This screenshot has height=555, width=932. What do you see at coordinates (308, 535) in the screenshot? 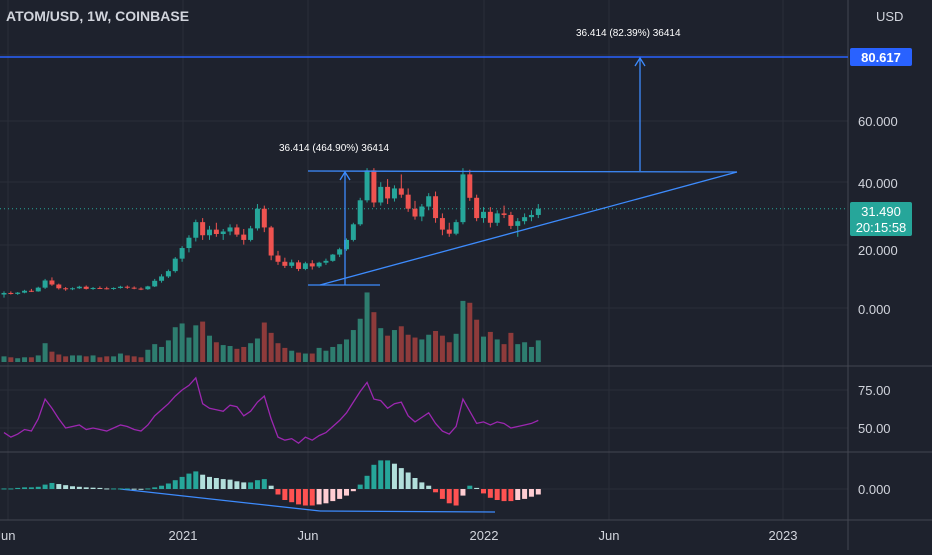
I see `time-label: Jun` at bounding box center [308, 535].